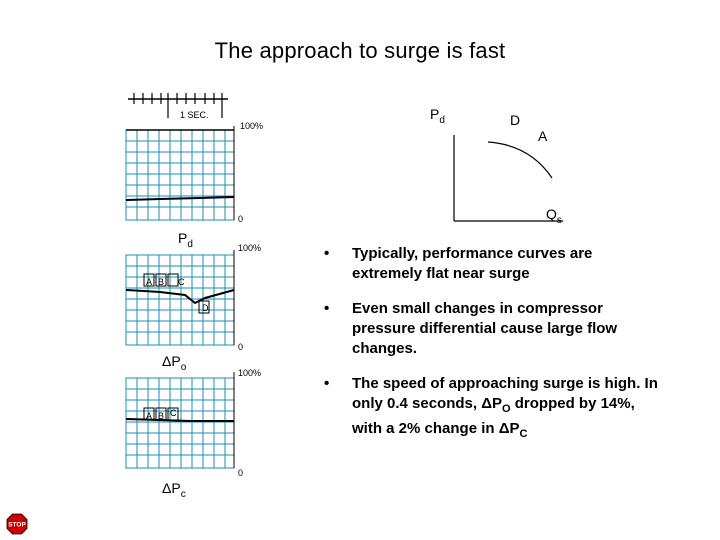 This screenshot has height=540, width=720. What do you see at coordinates (554, 216) in the screenshot?
I see `curve-x-label: Qs` at bounding box center [554, 216].